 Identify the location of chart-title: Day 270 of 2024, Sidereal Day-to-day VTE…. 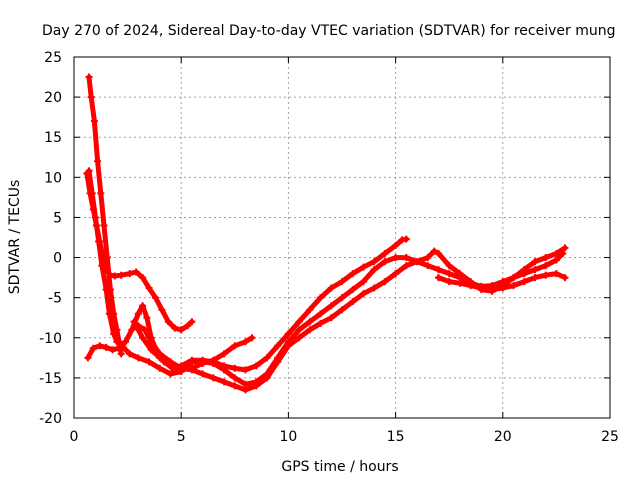
(329, 31).